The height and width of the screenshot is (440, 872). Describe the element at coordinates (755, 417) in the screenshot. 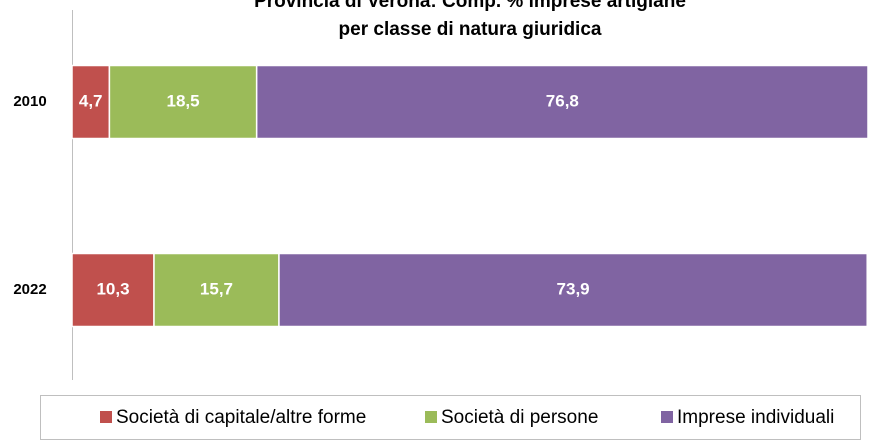

I see `legend-label: Imprese individuali` at that location.